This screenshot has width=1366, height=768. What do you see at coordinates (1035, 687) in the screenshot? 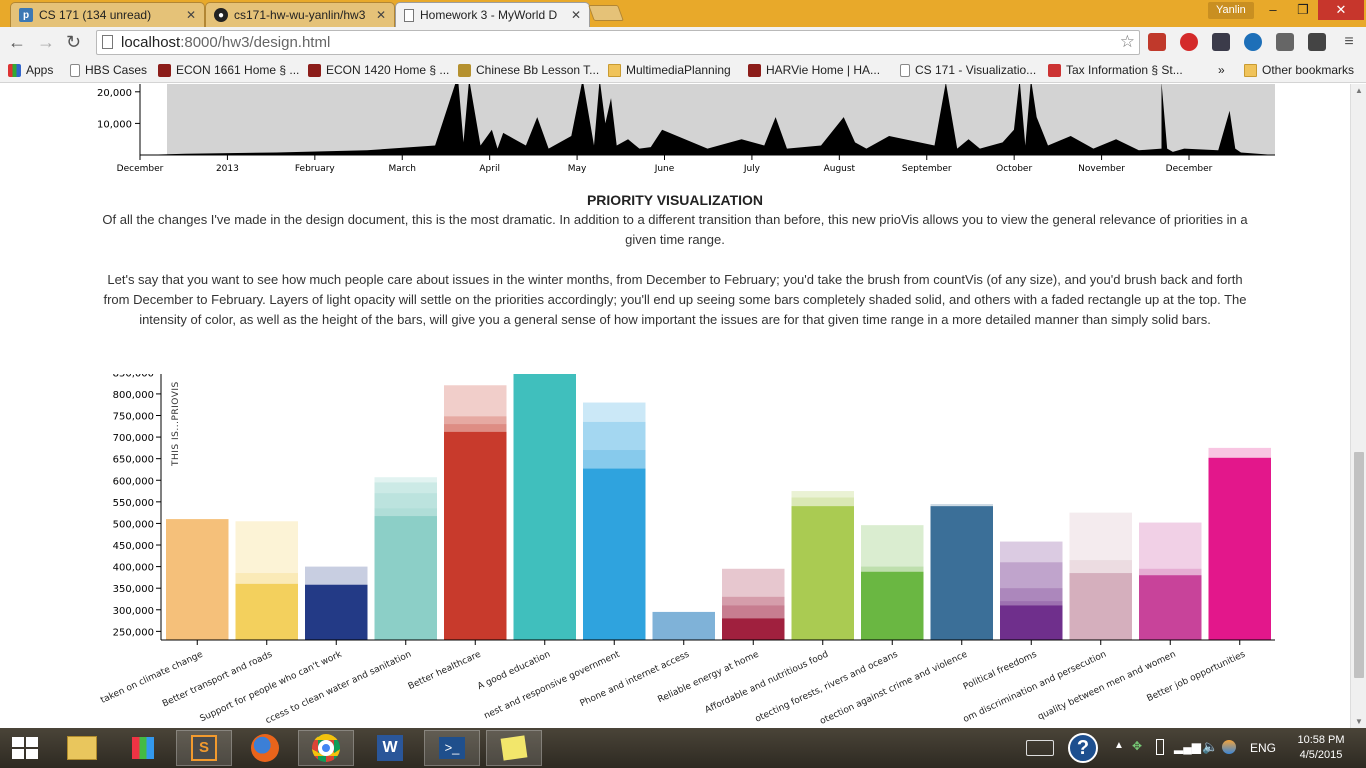
I see `x-tick-label: om discrimination and persecution` at bounding box center [1035, 687].